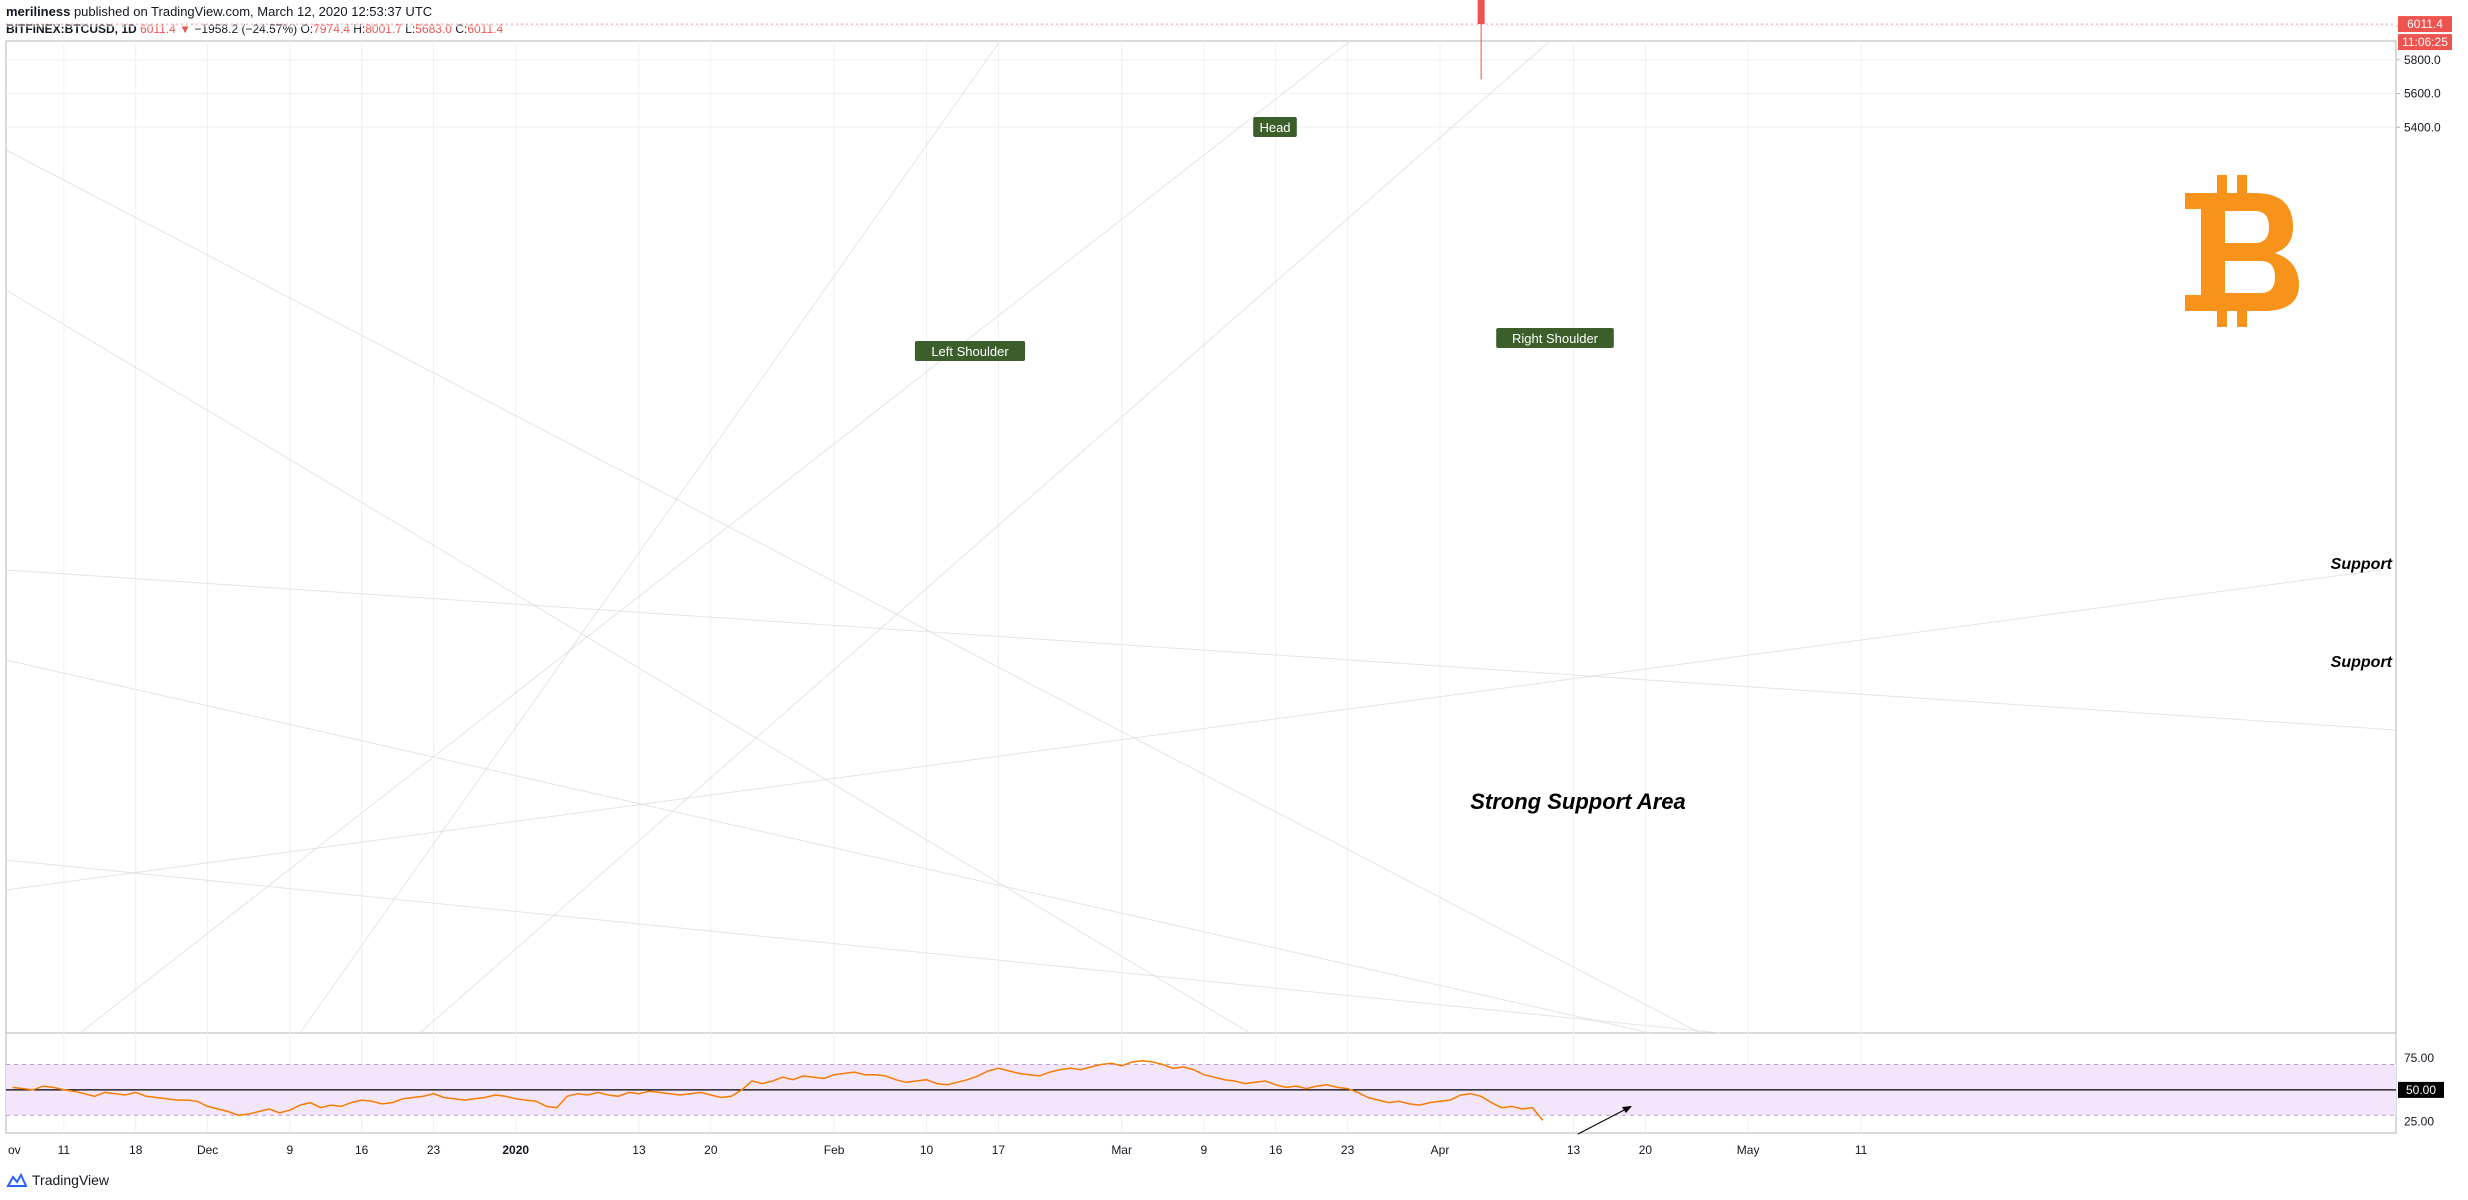  Describe the element at coordinates (1627, 1109) in the screenshot. I see `rsi-arrow-head-icon` at that location.